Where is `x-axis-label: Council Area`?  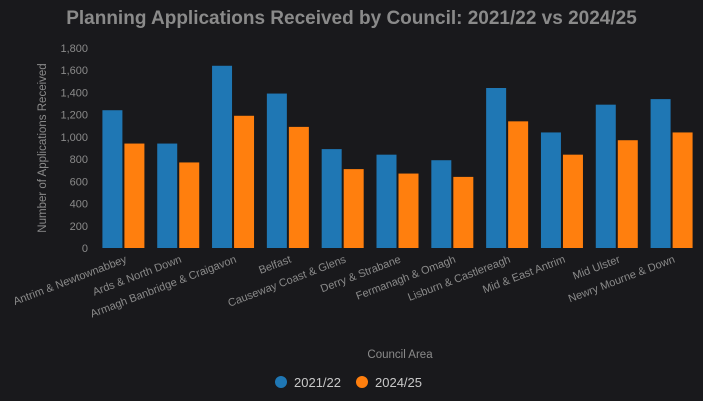 x-axis-label: Council Area is located at coordinates (400, 355).